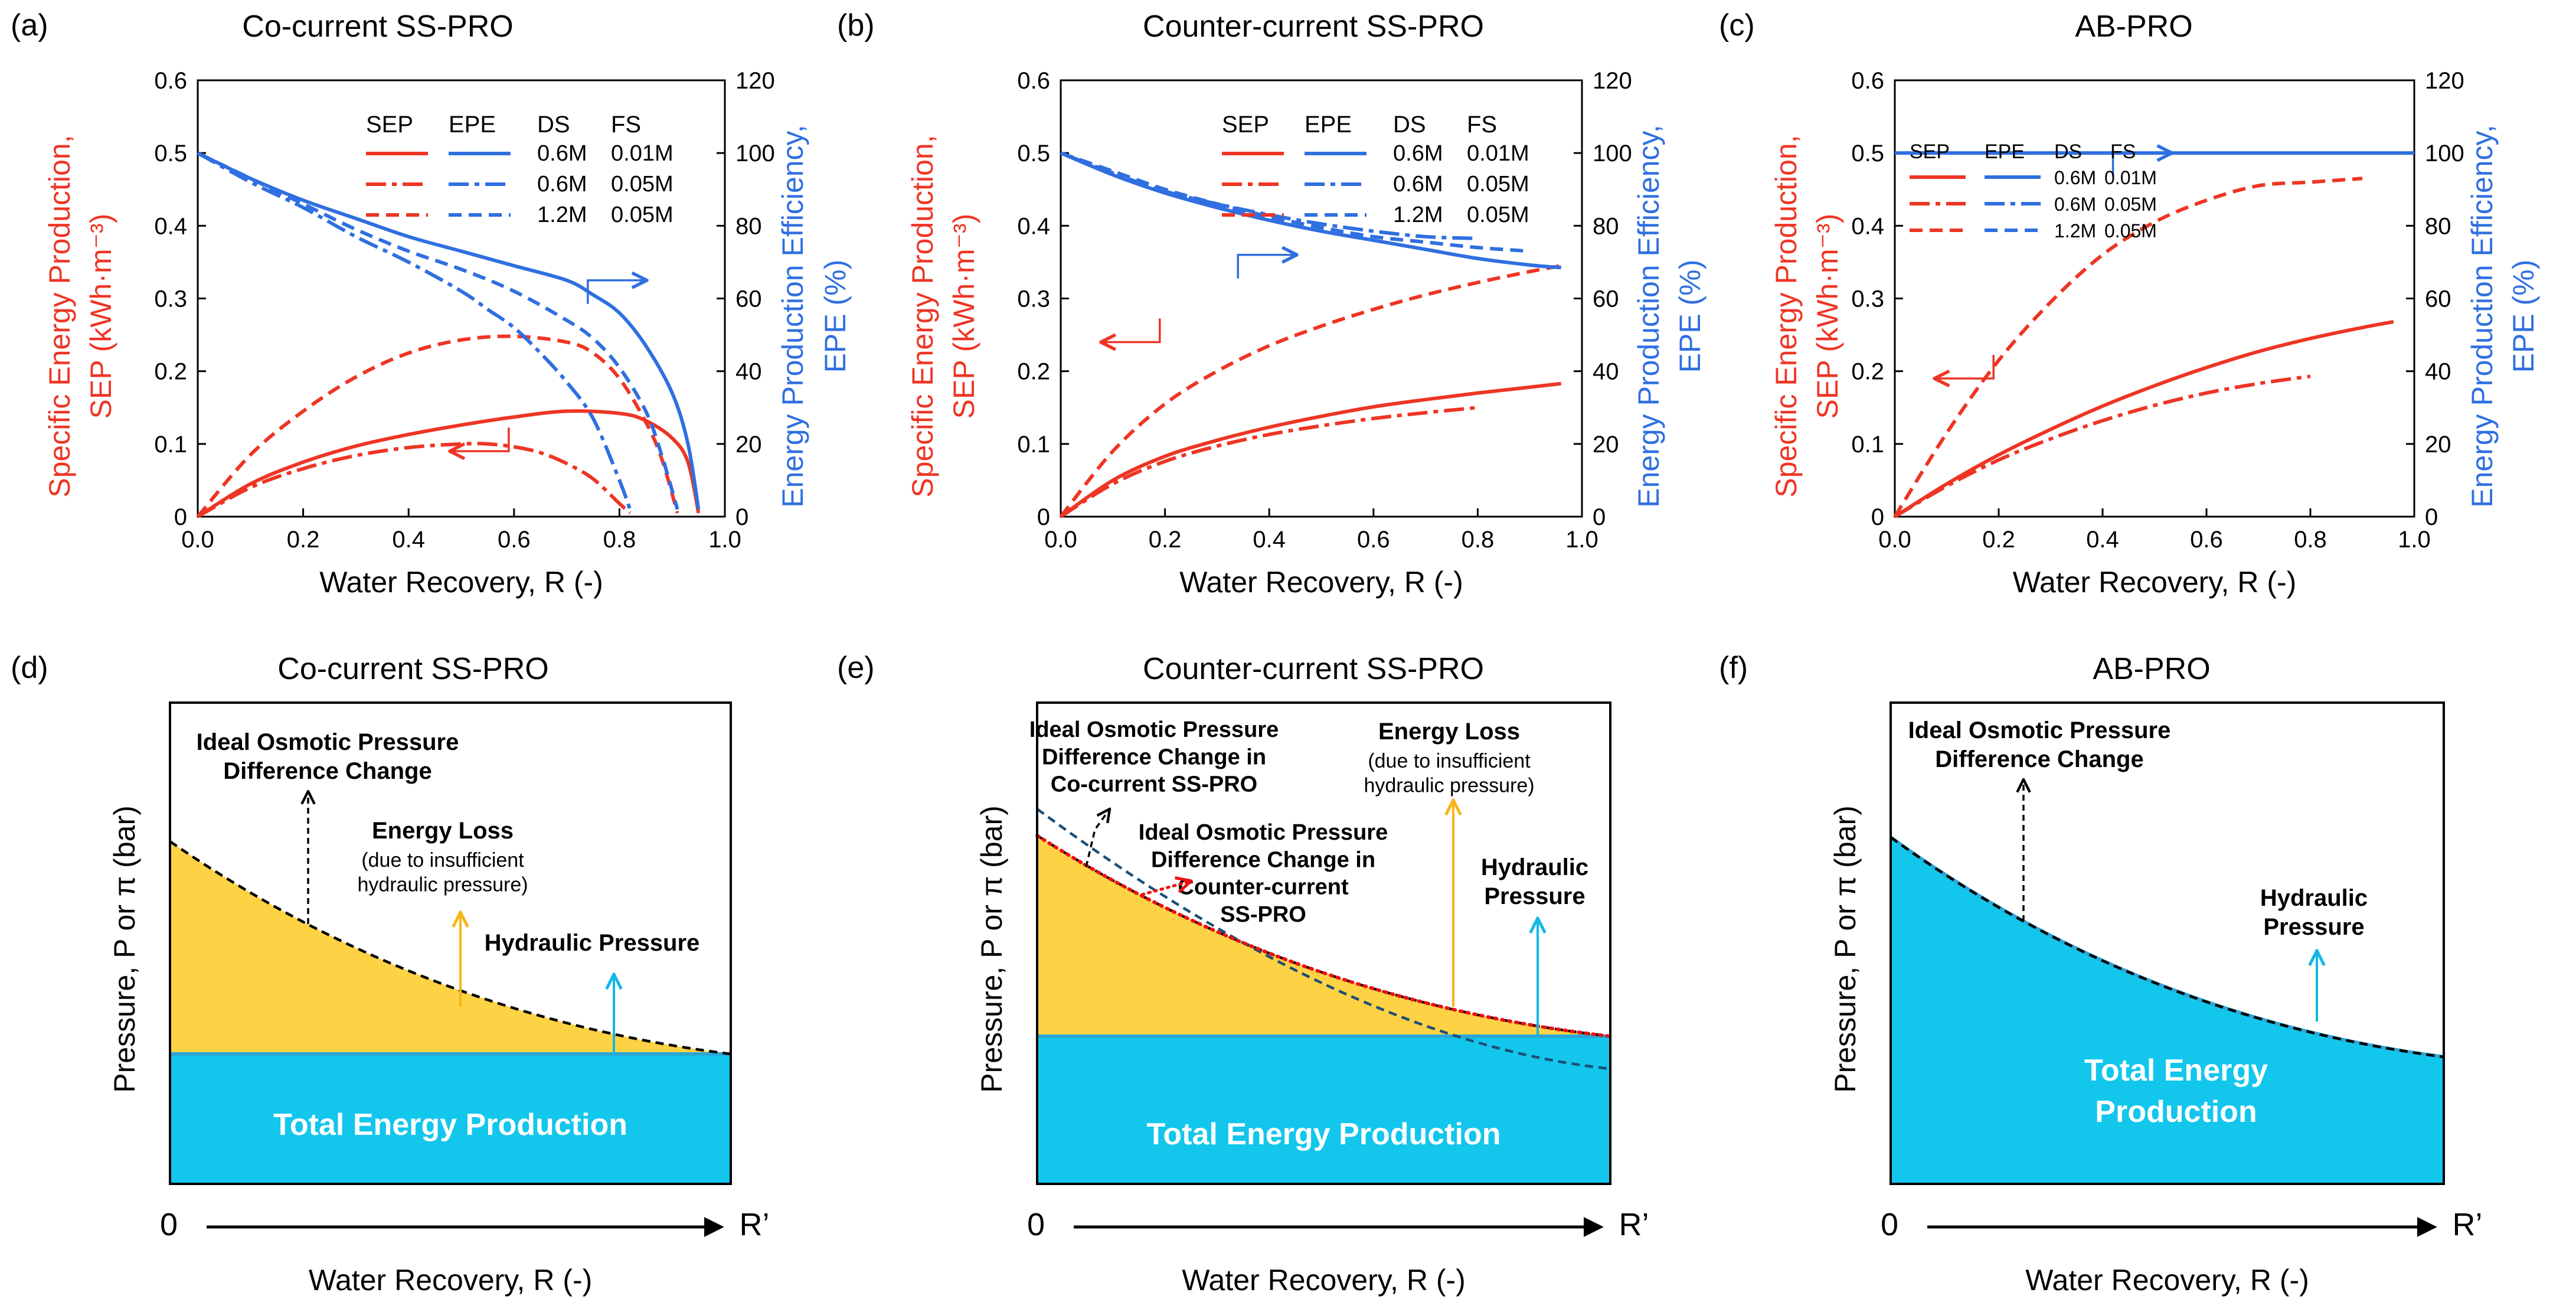  I want to click on y-axis-label: Specific Energy Production,, so click(1786, 316).